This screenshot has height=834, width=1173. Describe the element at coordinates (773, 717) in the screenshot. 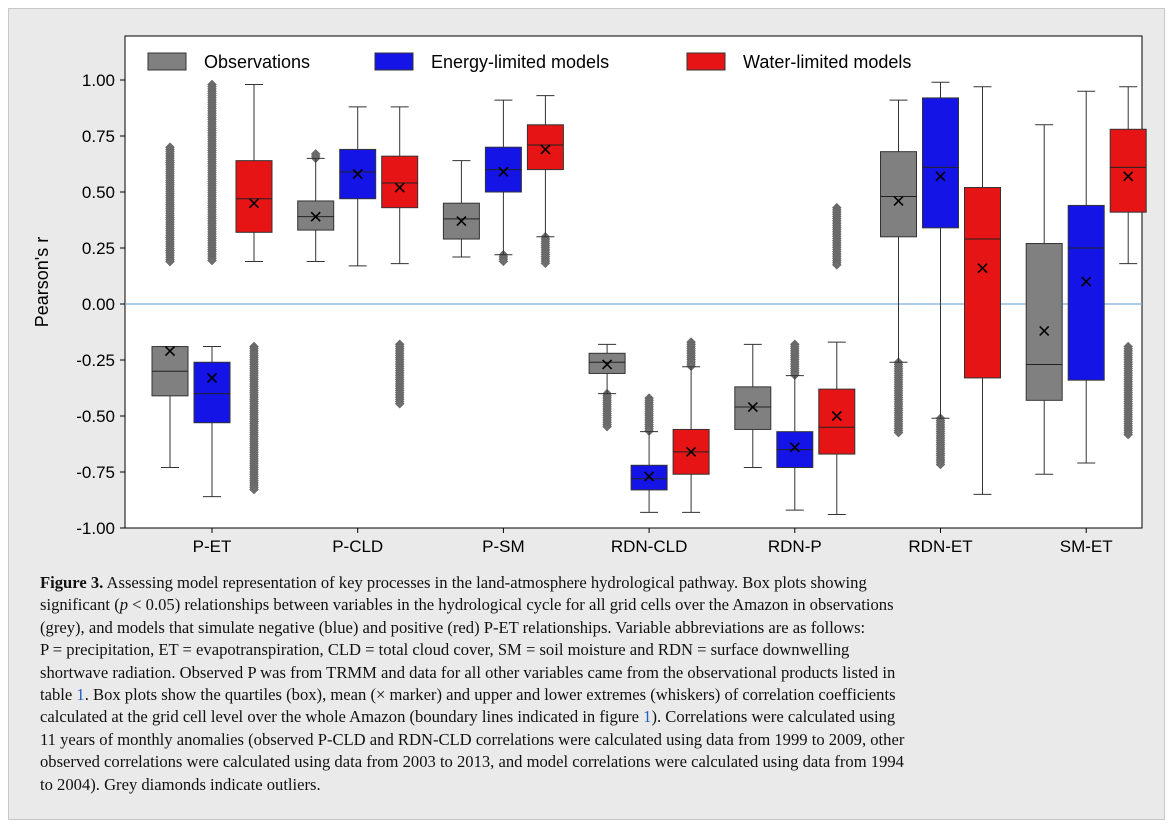

I see `caption-text: ). Correlations were calculated using` at that location.